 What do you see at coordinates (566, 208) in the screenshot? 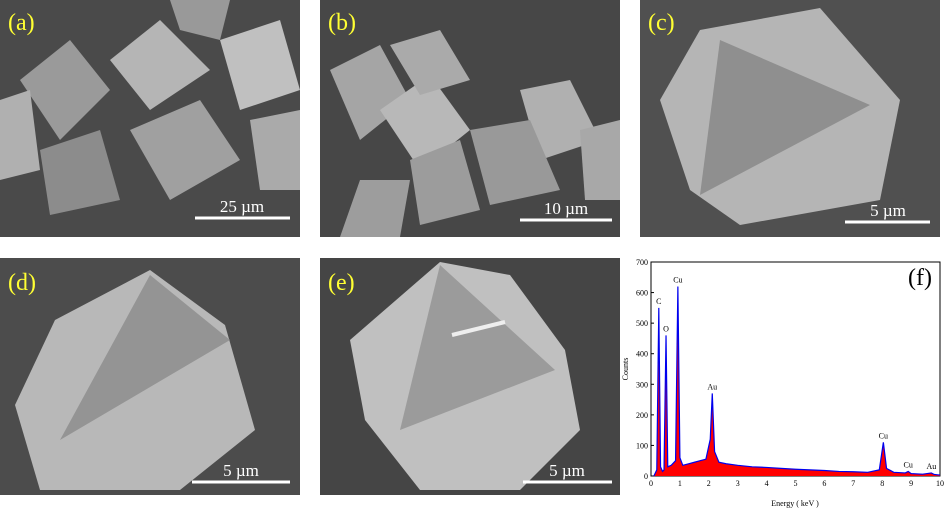
I see `scale-bar-label: 10 µm` at bounding box center [566, 208].